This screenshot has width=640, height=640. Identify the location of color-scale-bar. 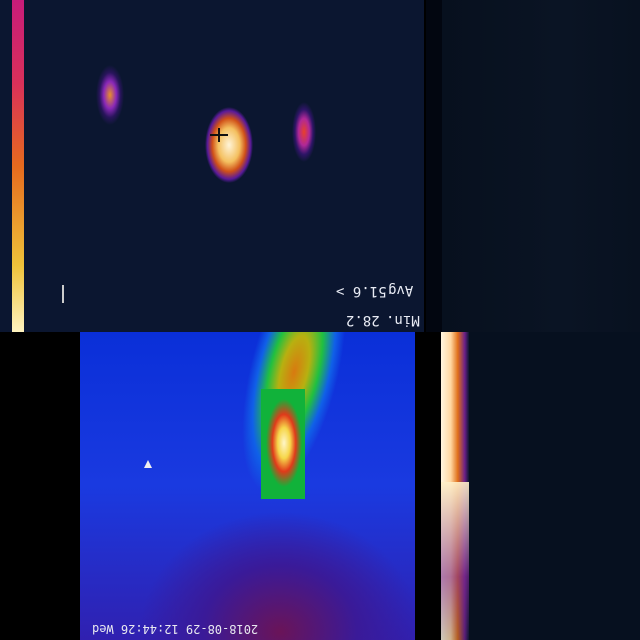
(18, 166).